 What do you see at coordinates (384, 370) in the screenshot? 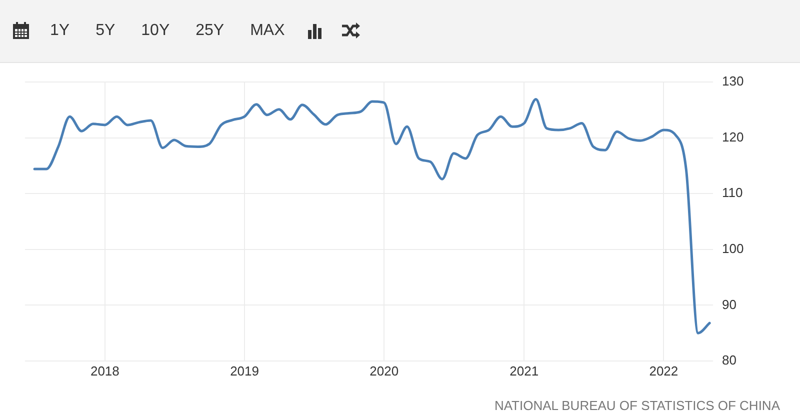
I see `x-tick-label: 2020` at bounding box center [384, 370].